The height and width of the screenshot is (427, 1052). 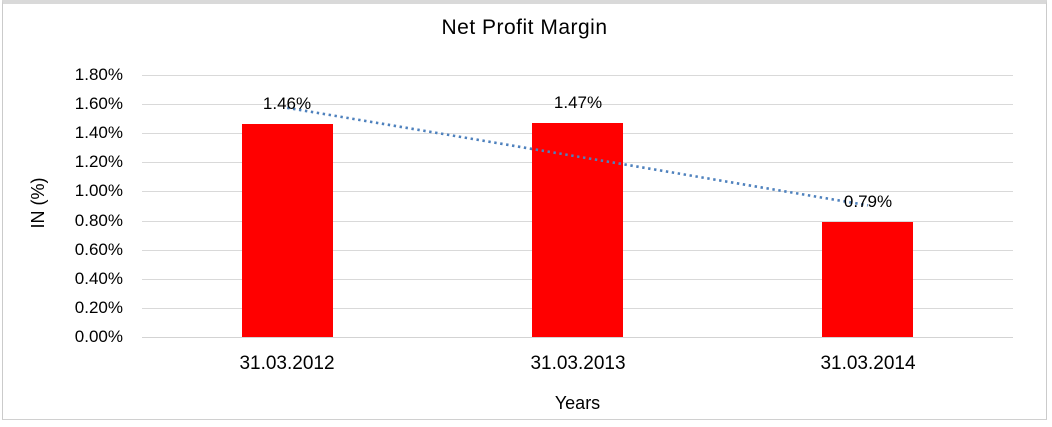 What do you see at coordinates (868, 201) in the screenshot?
I see `bar-data-label: 0.79%` at bounding box center [868, 201].